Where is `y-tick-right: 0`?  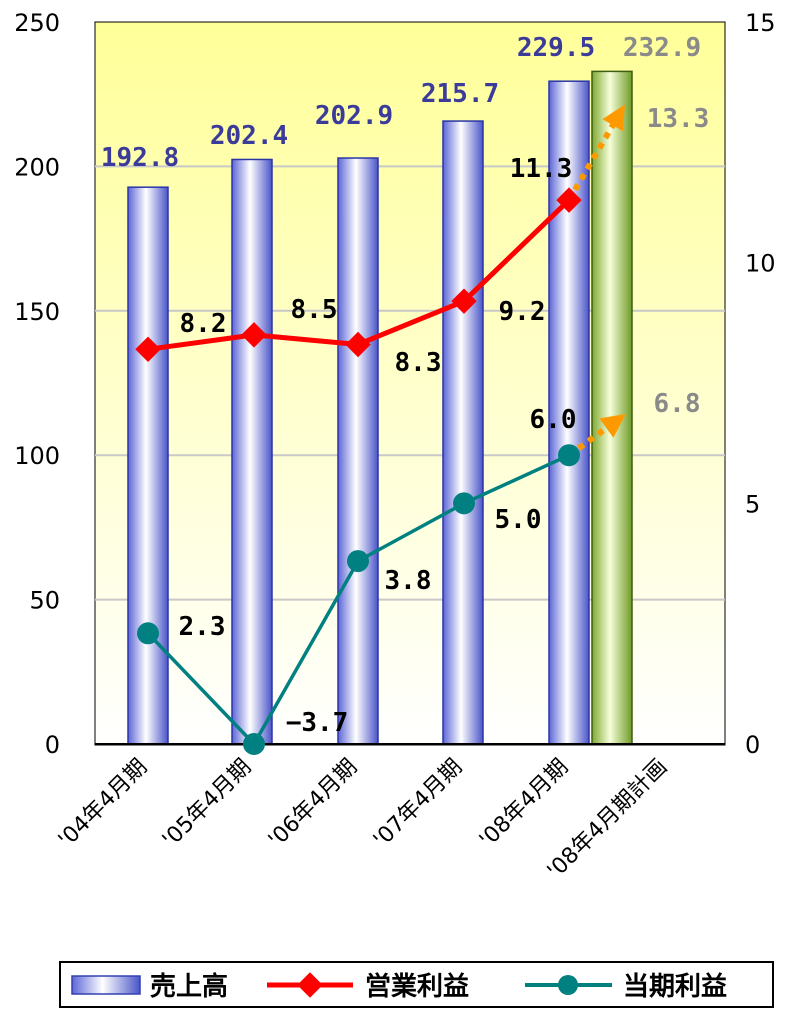
y-tick-right: 0 is located at coordinates (752, 745).